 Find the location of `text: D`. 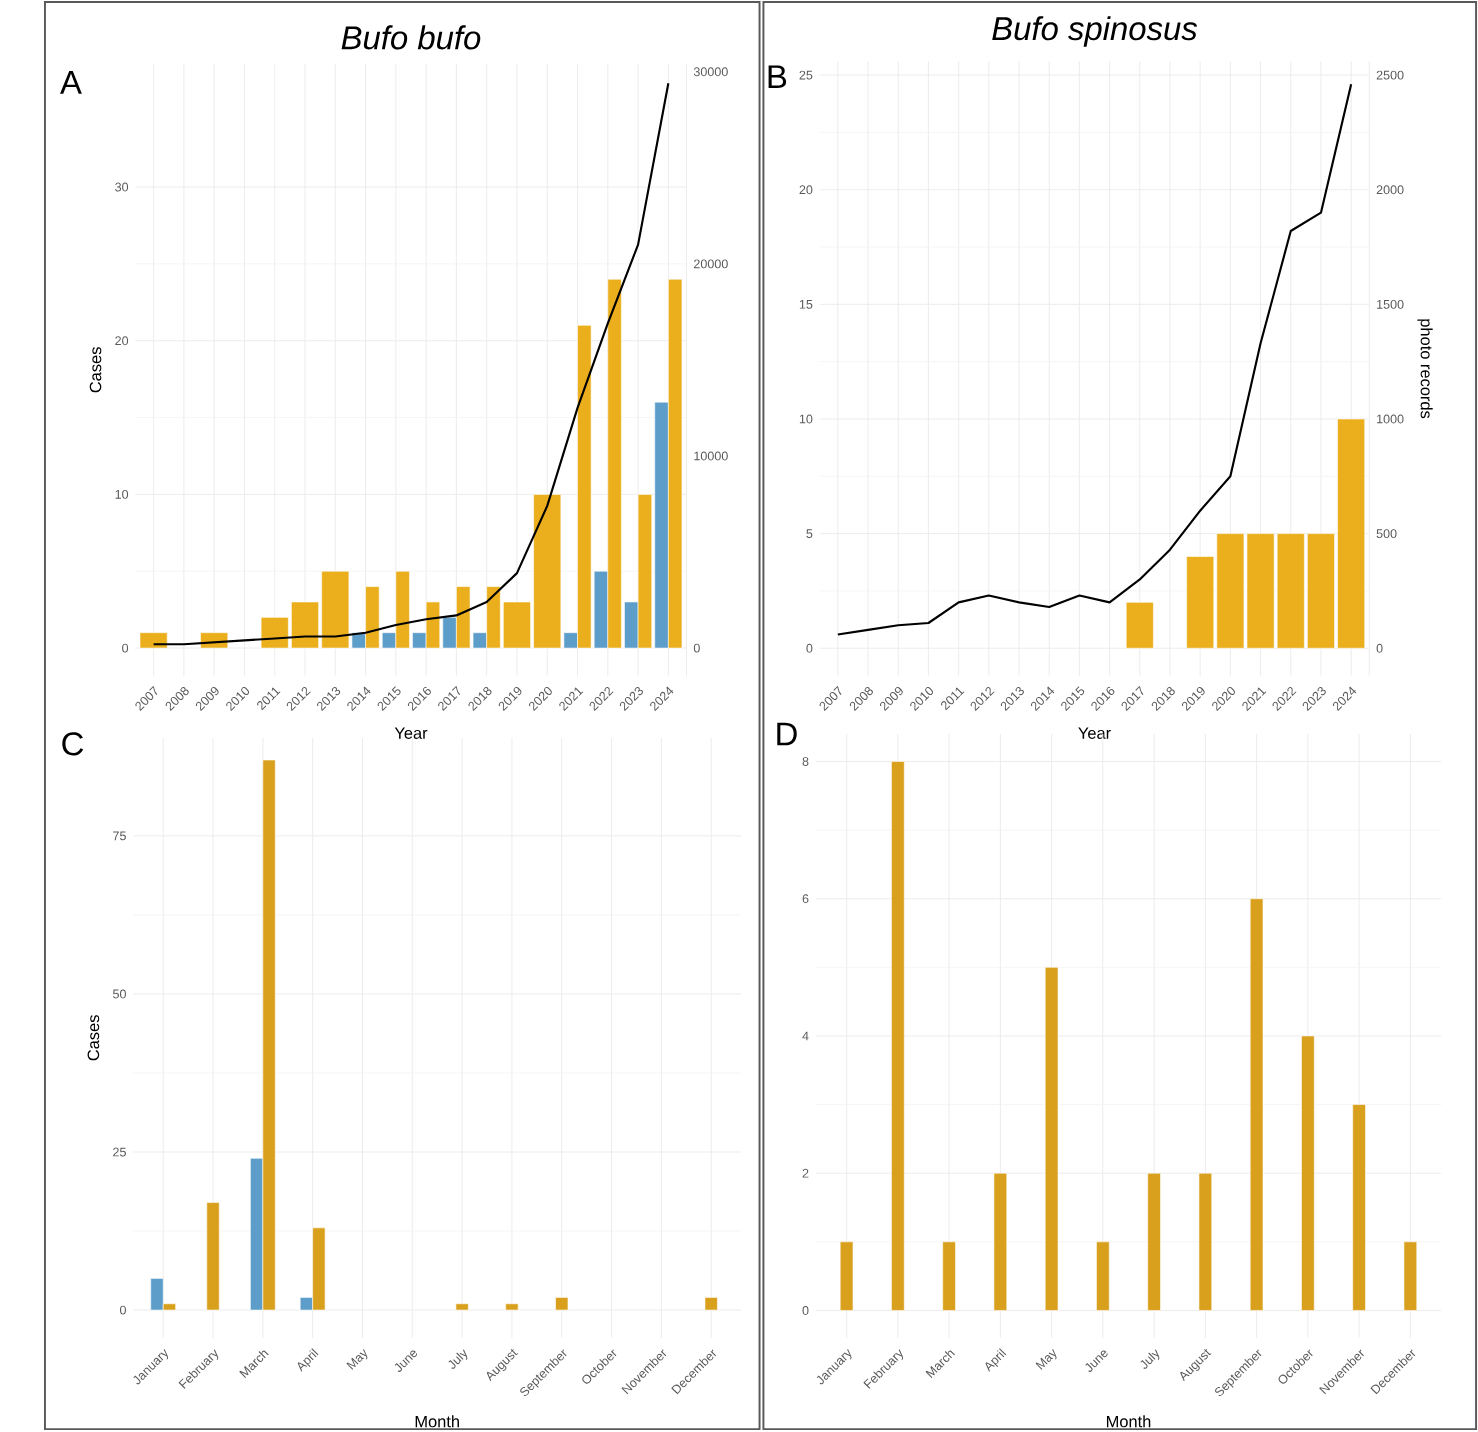

text: D is located at coordinates (787, 734).